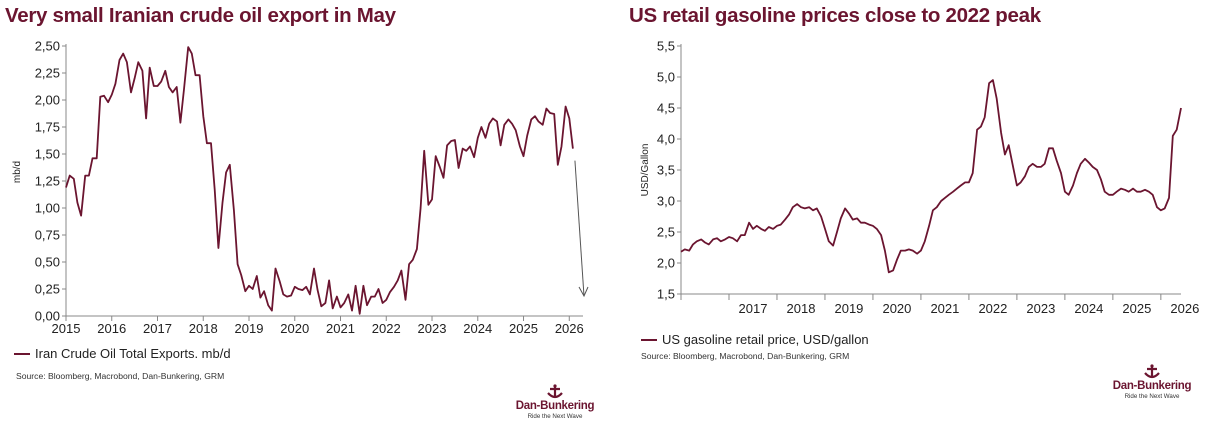 This screenshot has height=427, width=1210. I want to click on y-tick-label: 1,25, so click(47, 181).